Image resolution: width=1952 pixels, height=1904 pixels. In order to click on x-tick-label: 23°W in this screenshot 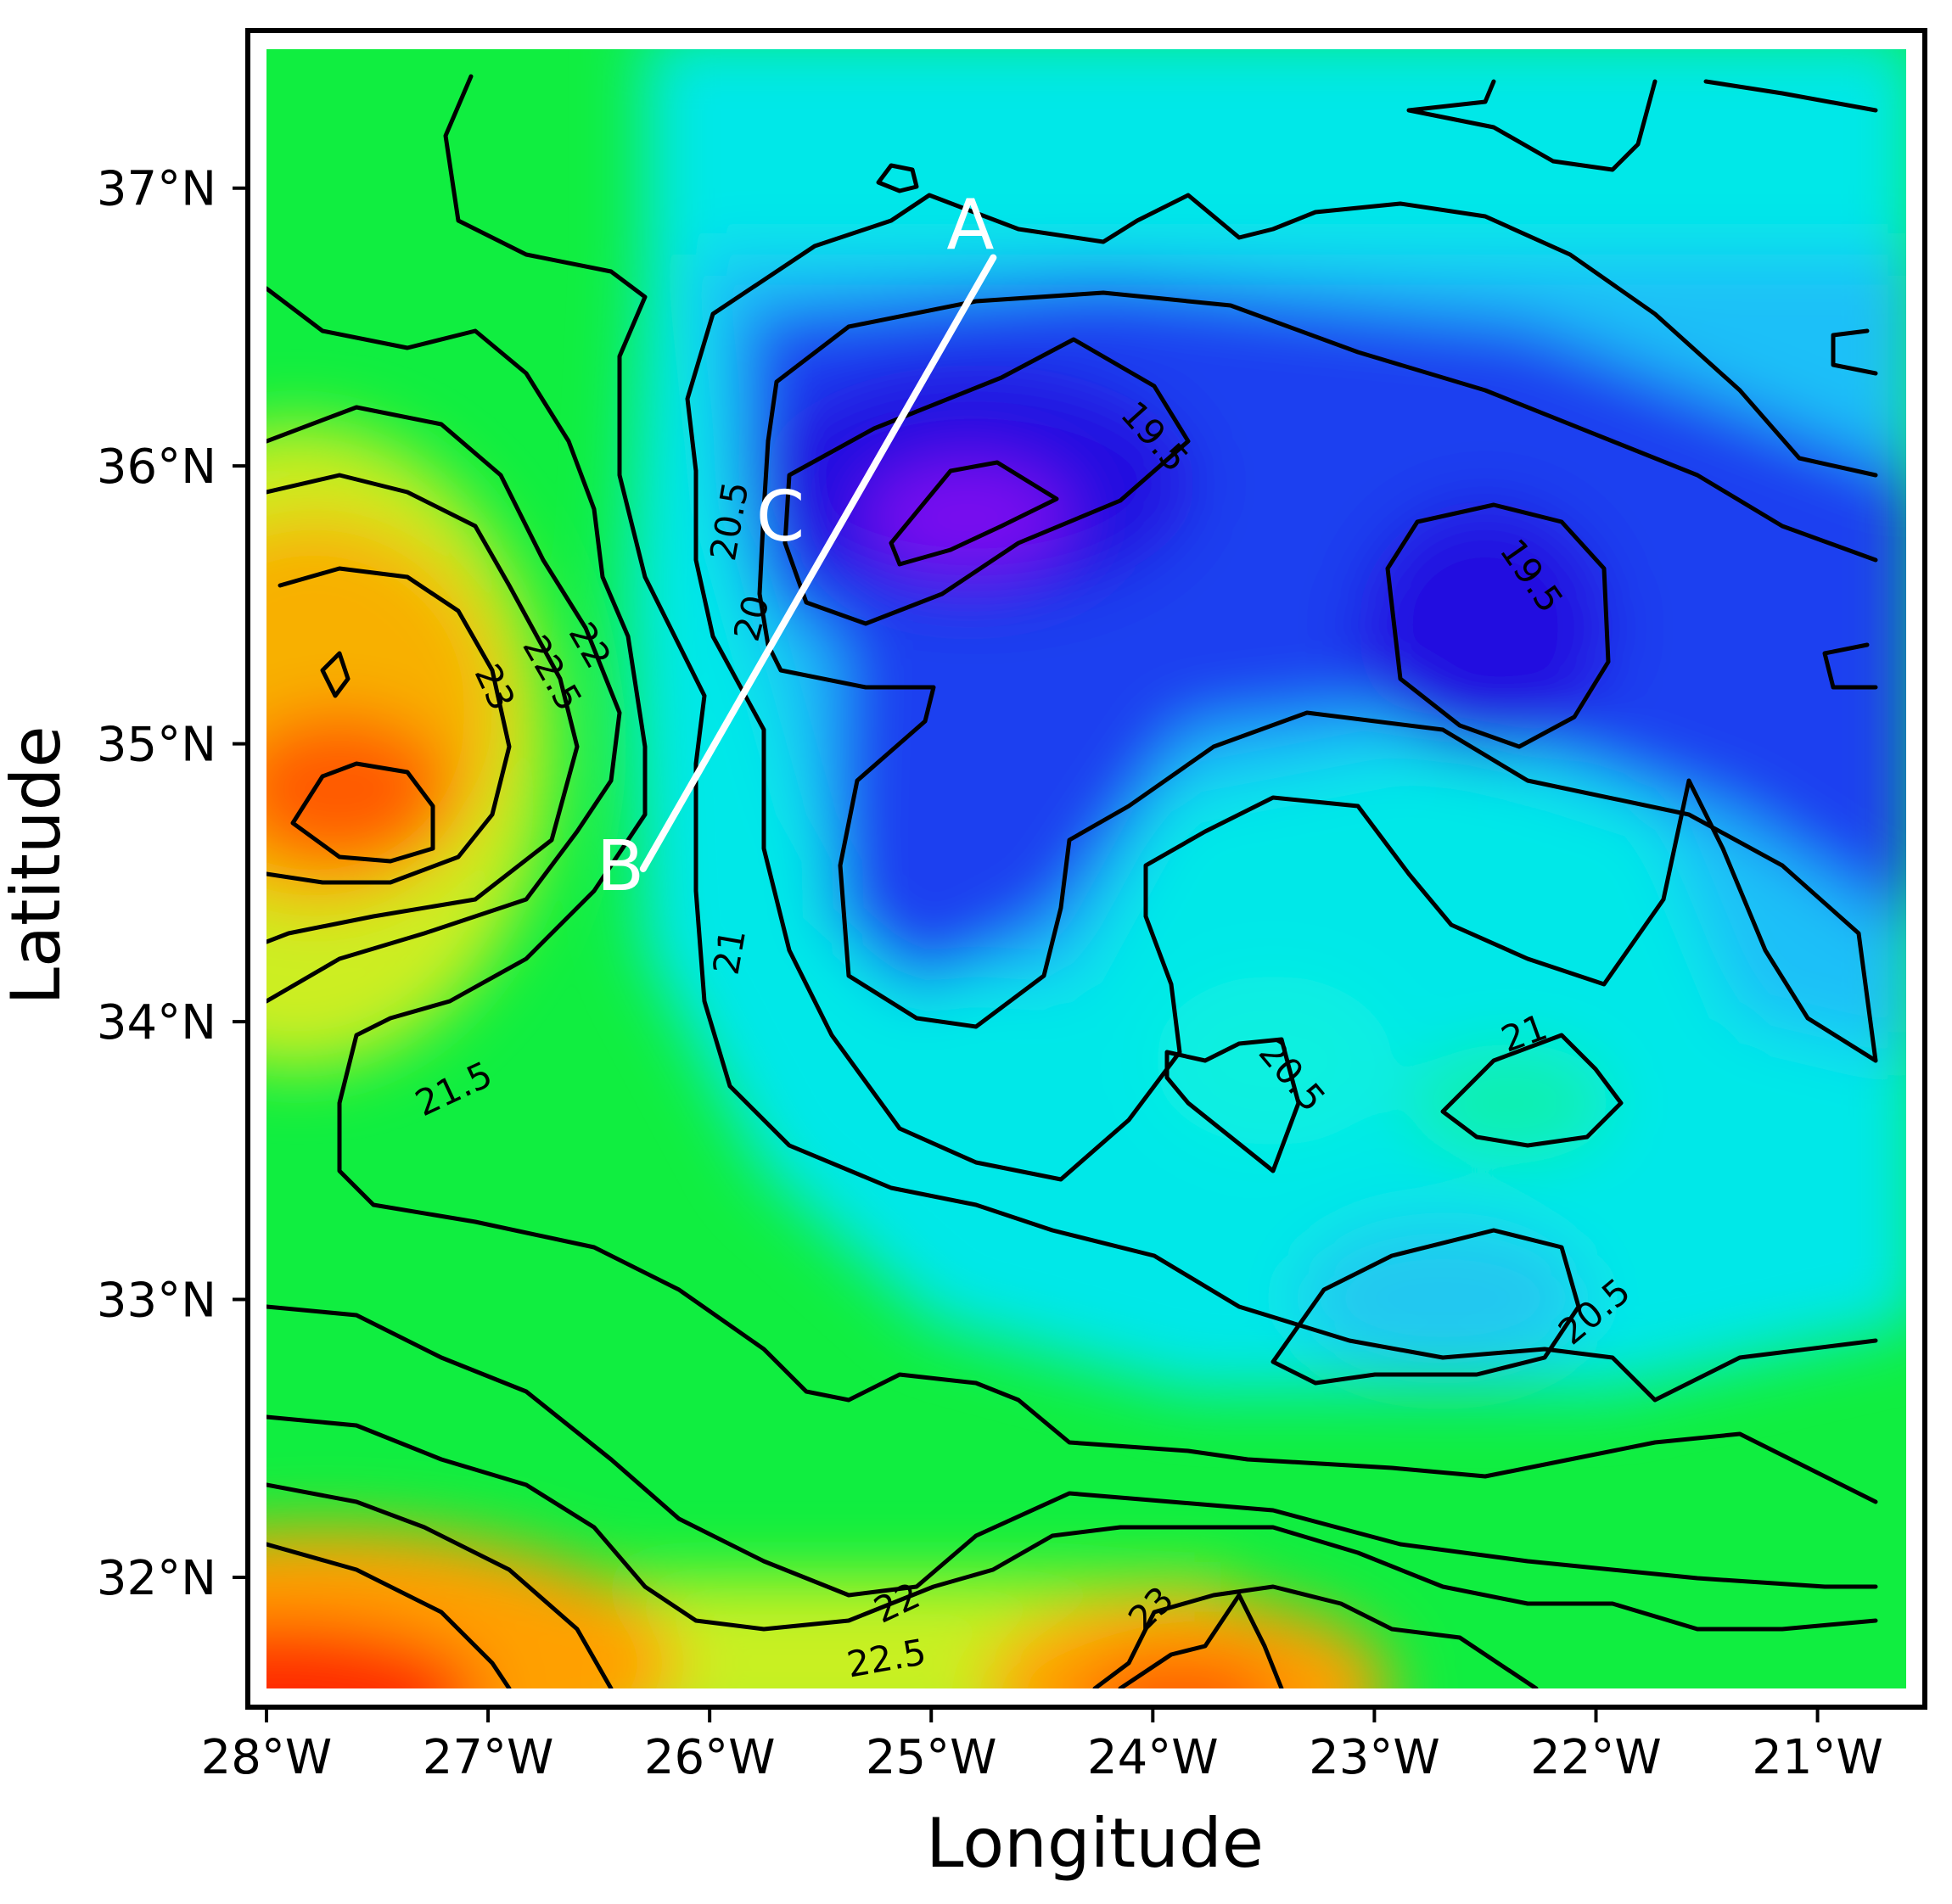, I will do `click(1375, 1757)`.